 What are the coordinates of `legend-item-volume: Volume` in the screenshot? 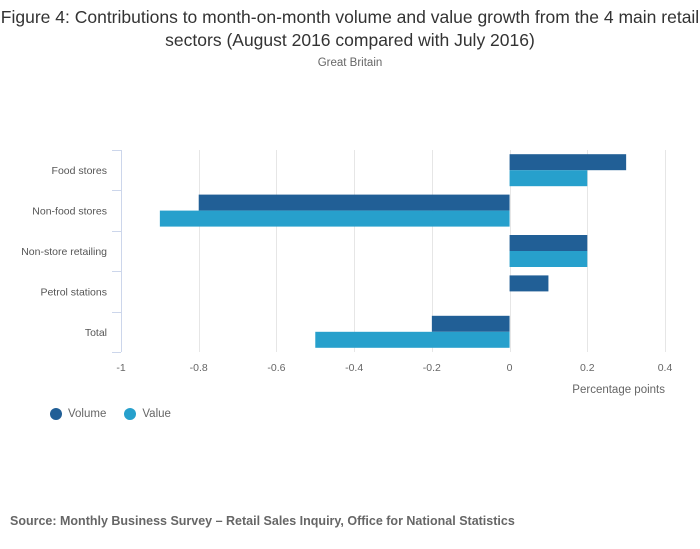 It's located at (78, 414).